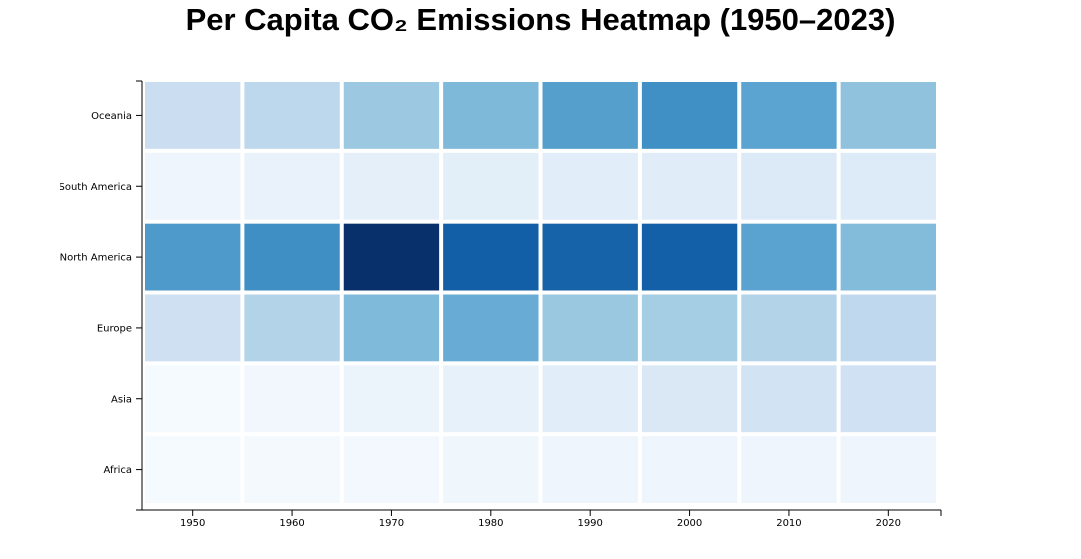  I want to click on x-tick-label: 2010, so click(788, 523).